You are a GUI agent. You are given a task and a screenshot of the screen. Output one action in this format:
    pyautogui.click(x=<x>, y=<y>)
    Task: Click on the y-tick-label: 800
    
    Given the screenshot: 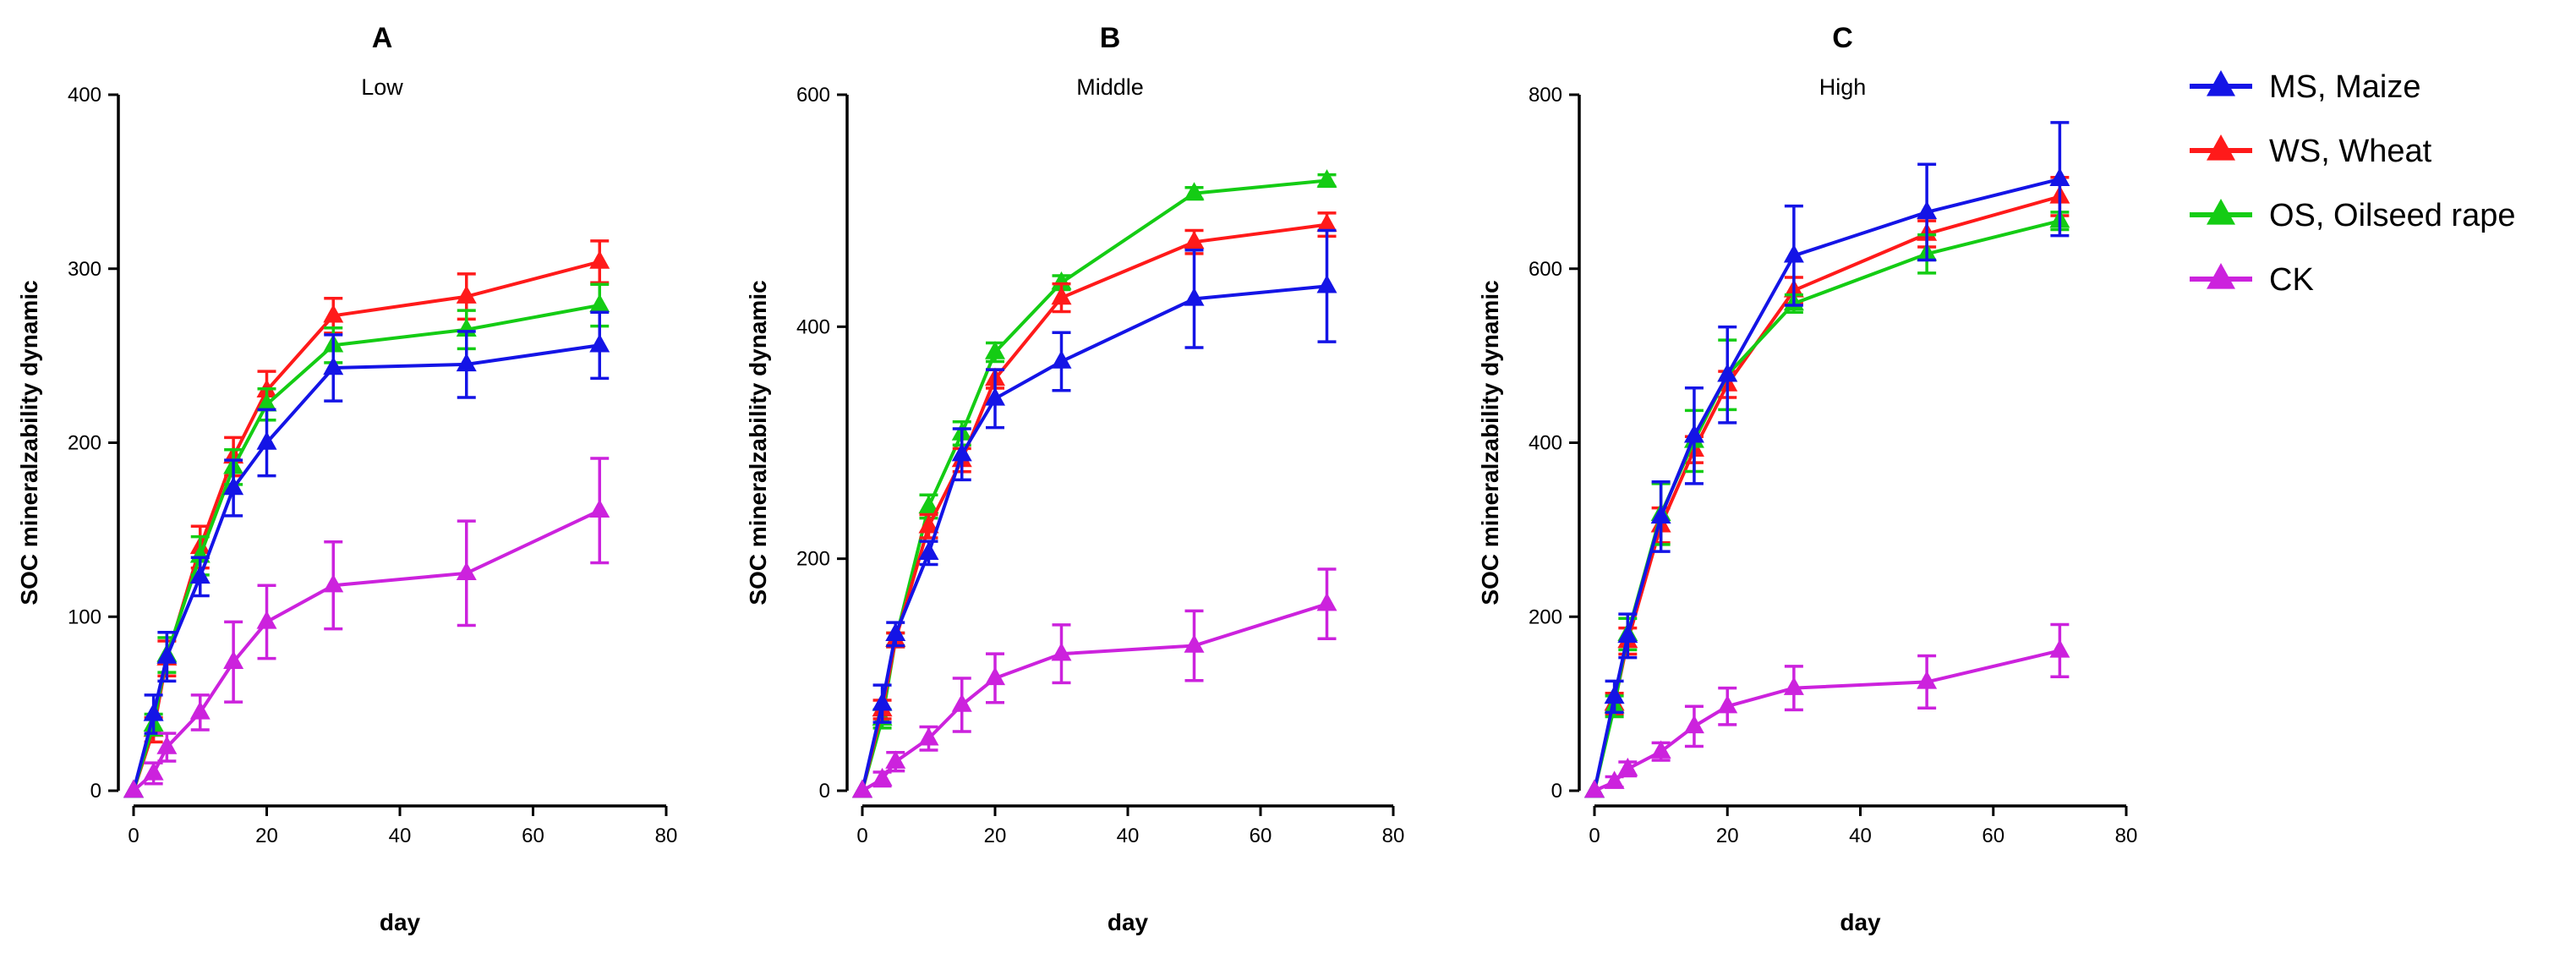 What is the action you would take?
    pyautogui.click(x=1545, y=96)
    